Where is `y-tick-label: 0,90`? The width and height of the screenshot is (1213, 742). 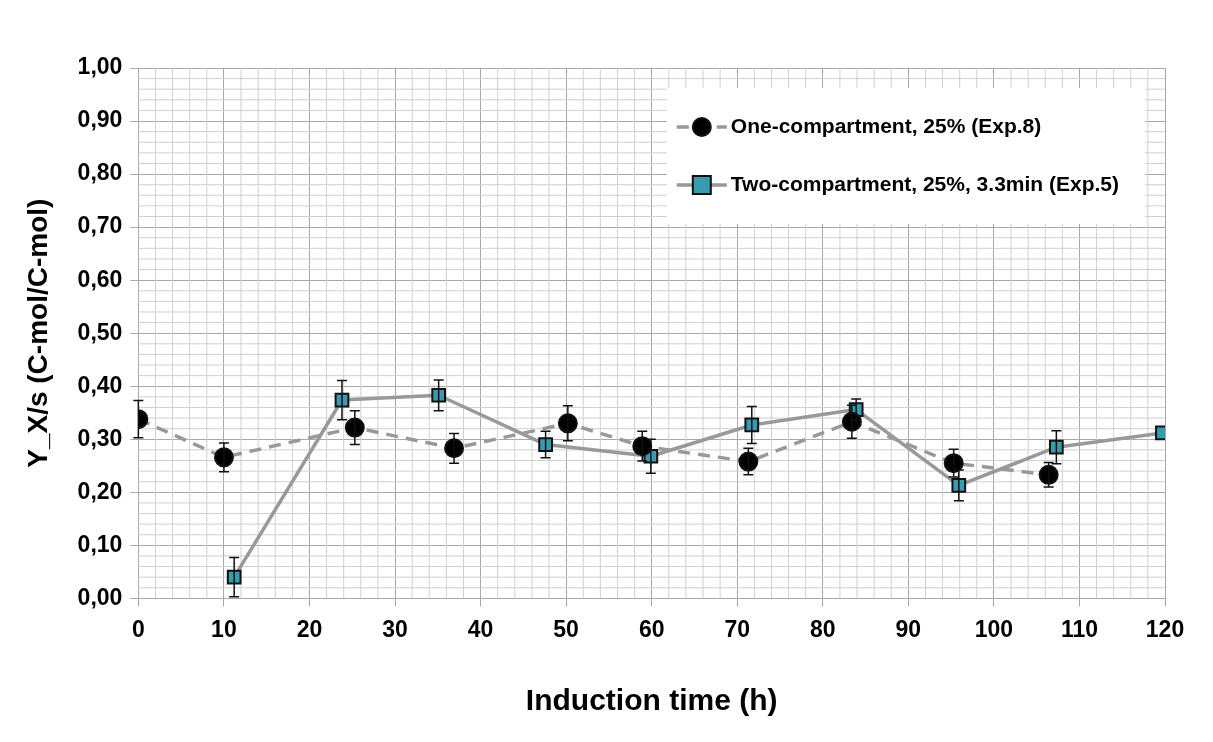
y-tick-label: 0,90 is located at coordinates (100, 119).